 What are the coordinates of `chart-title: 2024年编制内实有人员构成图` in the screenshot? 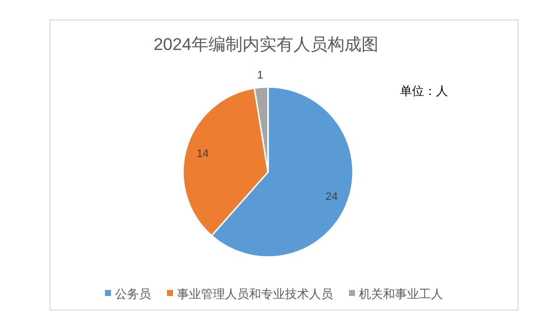 It's located at (266, 44).